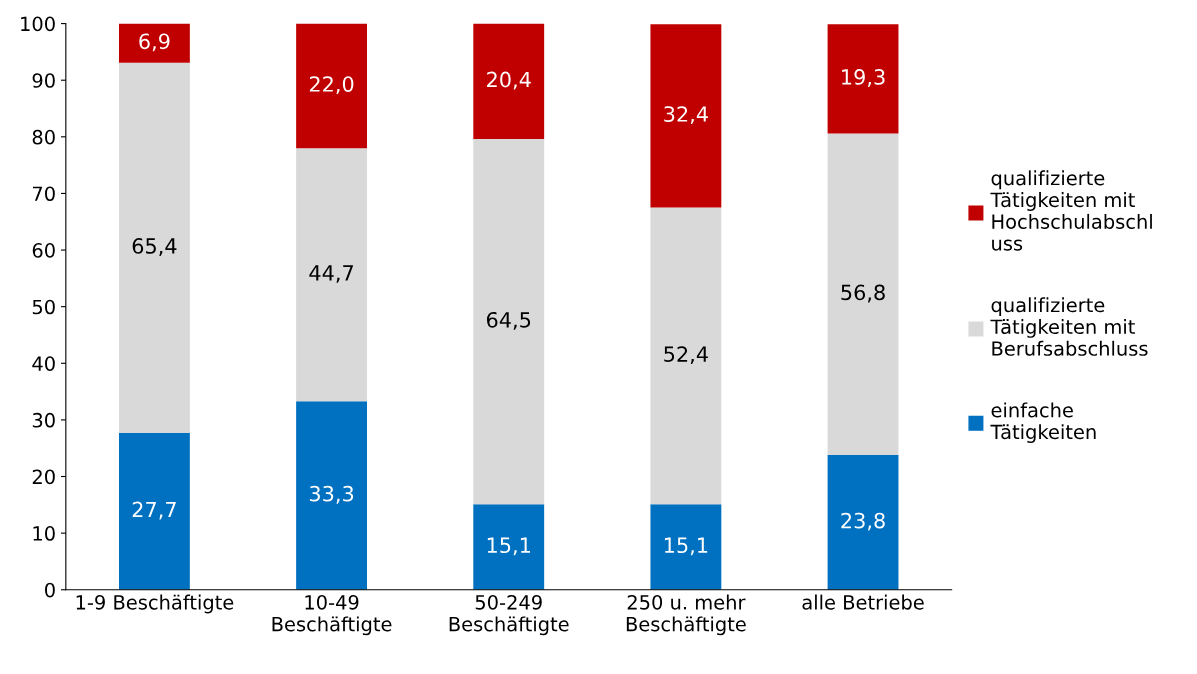 The image size is (1197, 674). I want to click on data-label: 20,4, so click(509, 80).